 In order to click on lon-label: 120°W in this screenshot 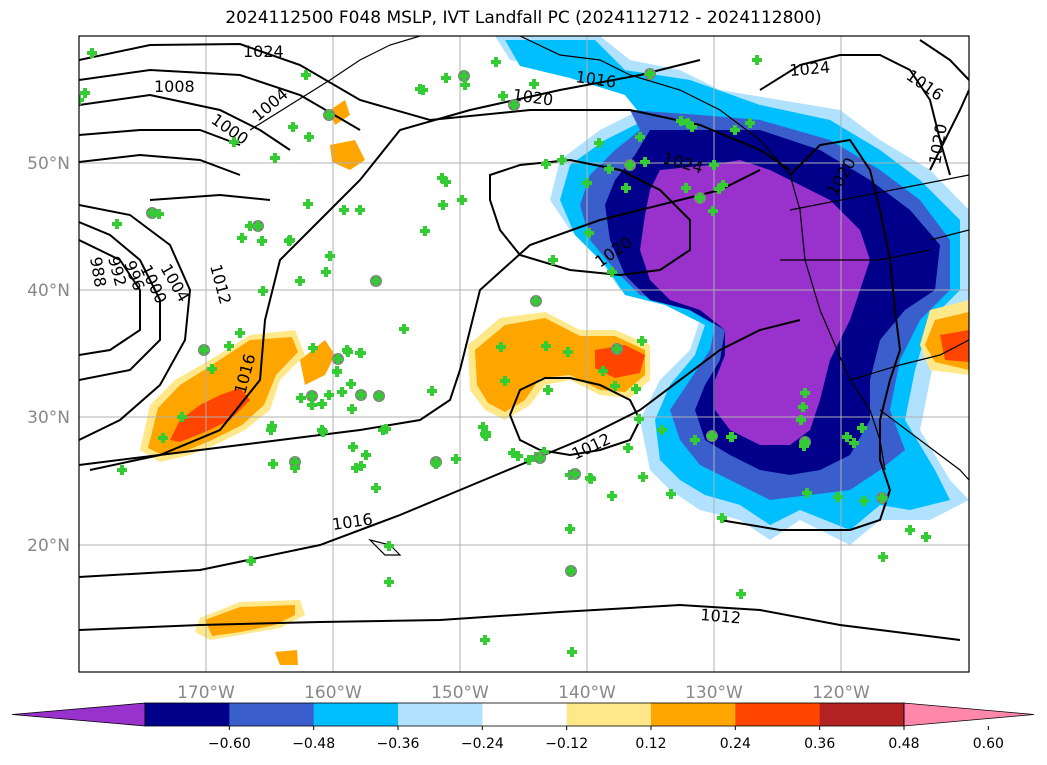, I will do `click(841, 693)`.